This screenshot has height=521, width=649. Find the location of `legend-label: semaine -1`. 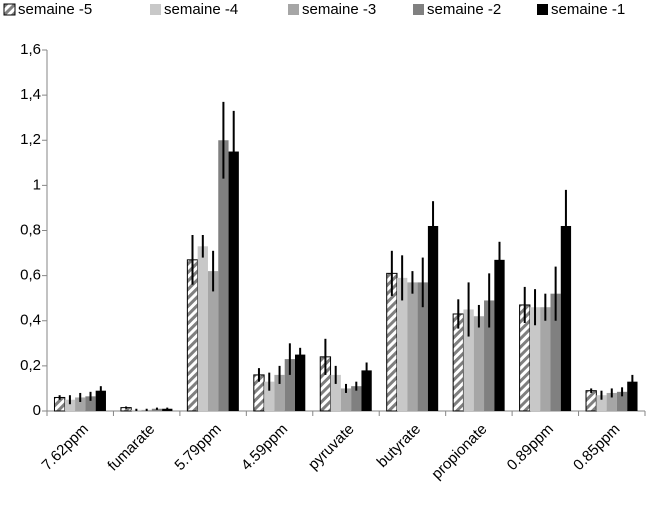

legend-label: semaine -1 is located at coordinates (588, 9).